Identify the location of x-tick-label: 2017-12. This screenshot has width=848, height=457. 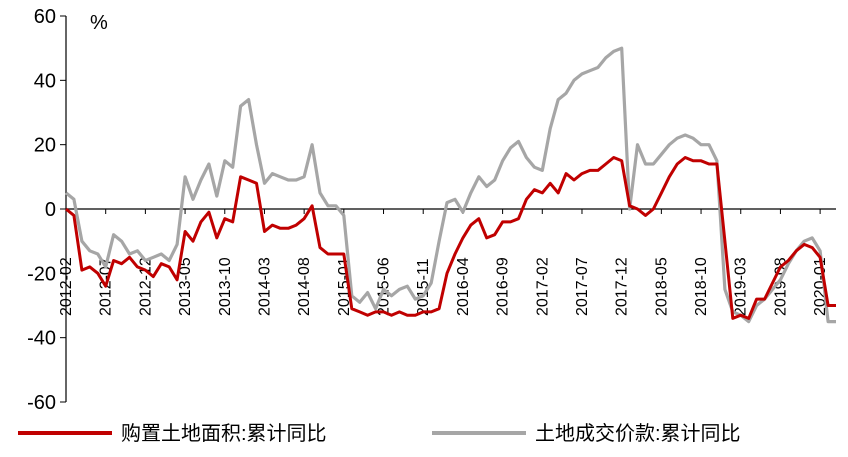
(622, 286).